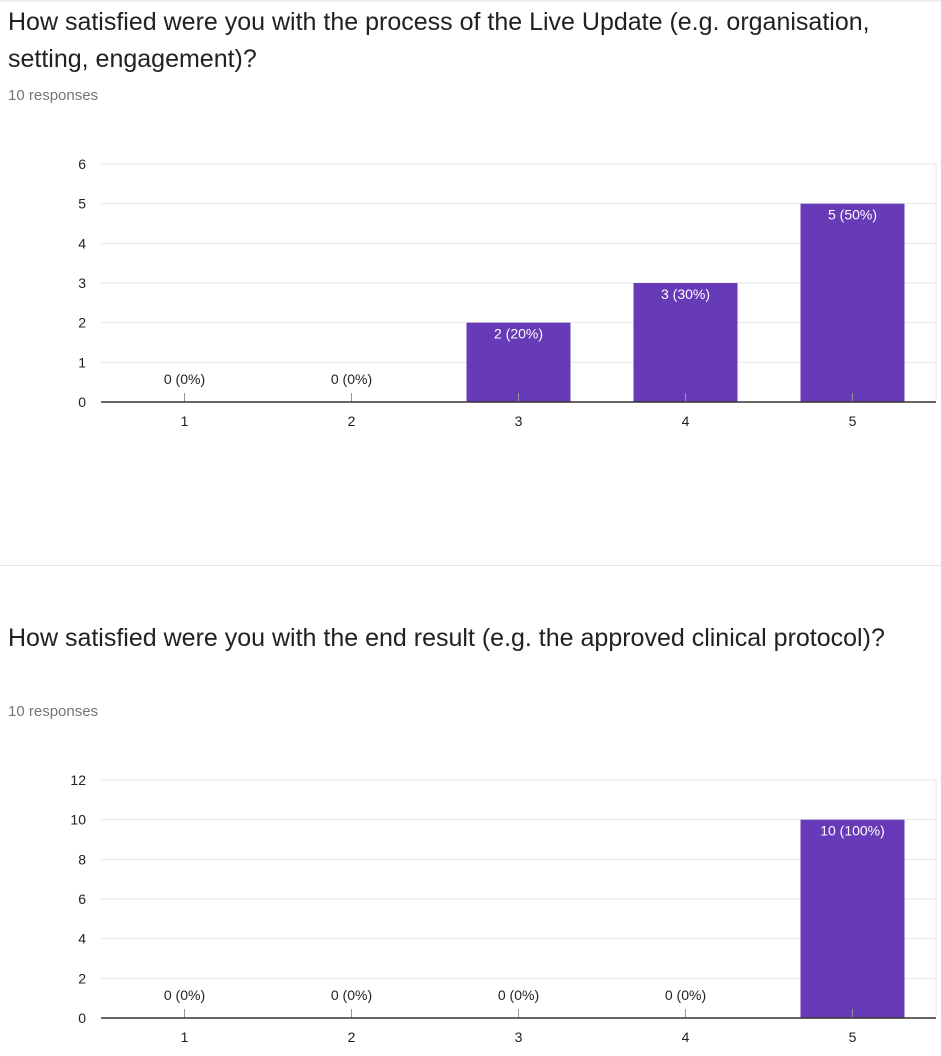  What do you see at coordinates (82, 859) in the screenshot?
I see `y-tick-label: 8` at bounding box center [82, 859].